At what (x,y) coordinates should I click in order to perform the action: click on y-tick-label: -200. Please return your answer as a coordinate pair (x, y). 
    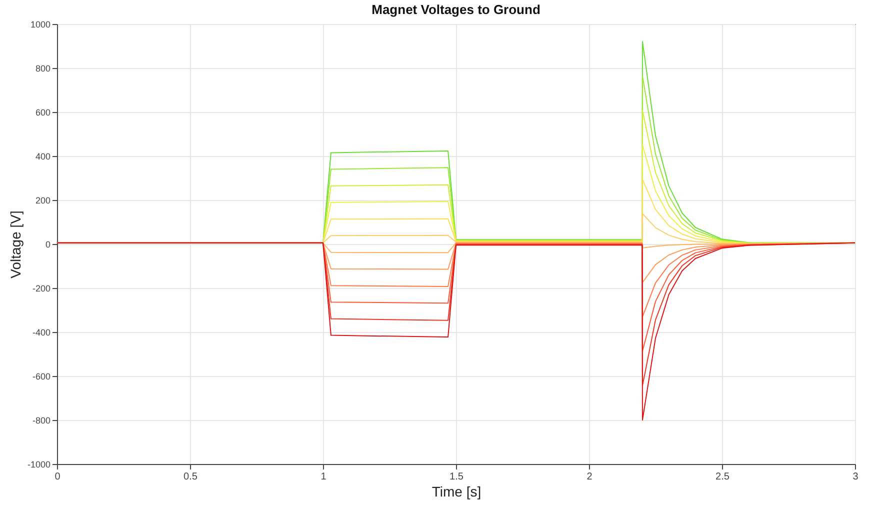
    Looking at the image, I should click on (41, 289).